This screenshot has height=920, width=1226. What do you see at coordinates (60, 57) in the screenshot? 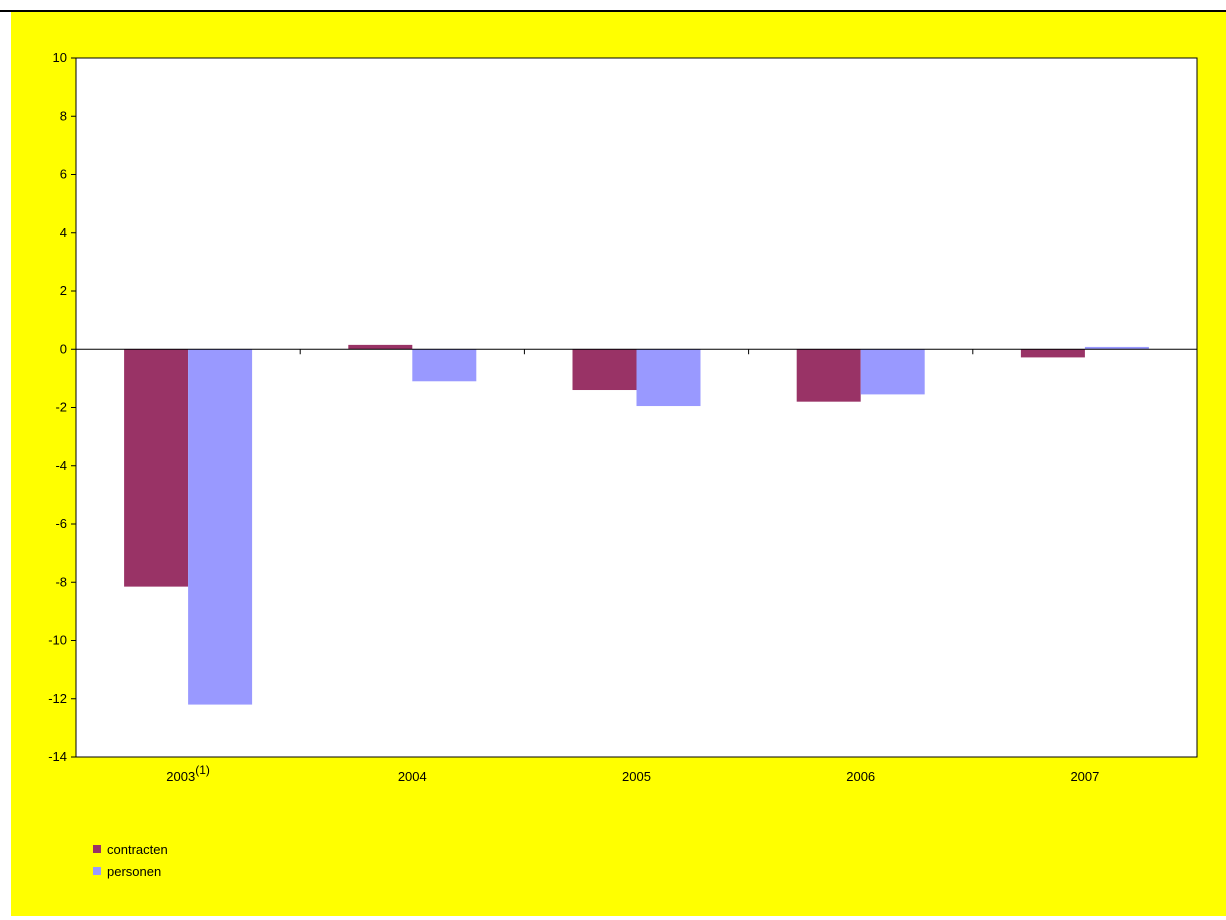
I see `y-tick-label: 10` at bounding box center [60, 57].